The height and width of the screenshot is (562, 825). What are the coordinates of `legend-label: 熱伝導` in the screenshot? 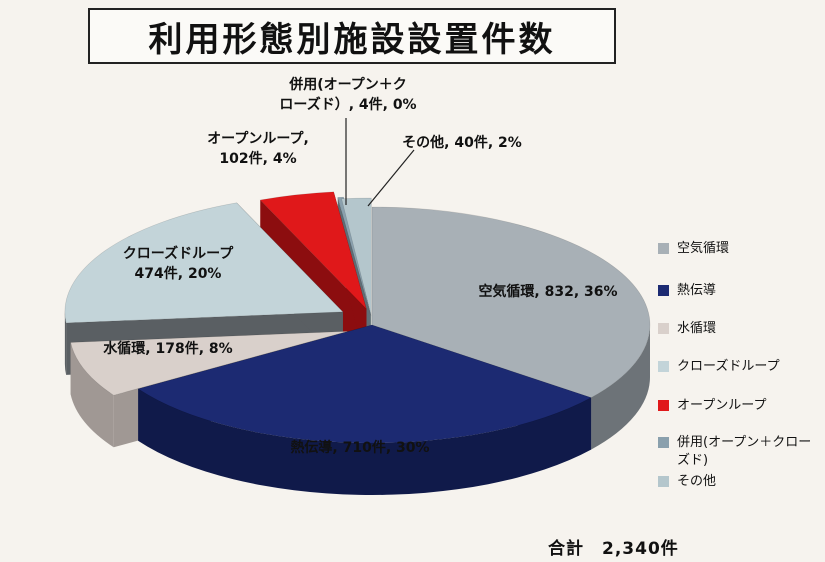 It's located at (697, 290).